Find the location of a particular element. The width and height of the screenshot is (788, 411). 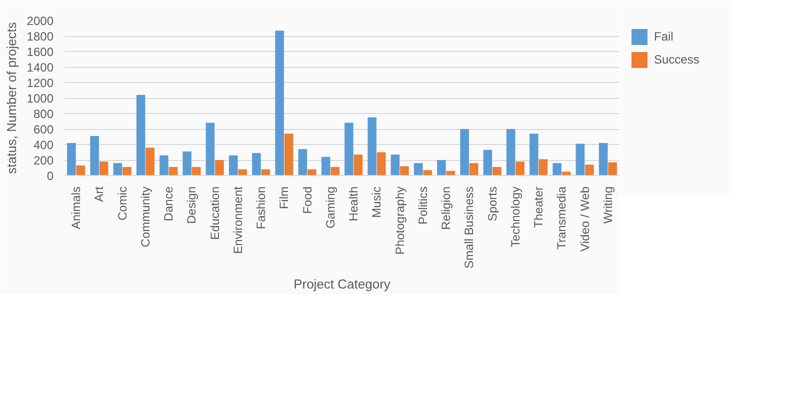

y-axis-title: status, Number of projects is located at coordinates (11, 98).